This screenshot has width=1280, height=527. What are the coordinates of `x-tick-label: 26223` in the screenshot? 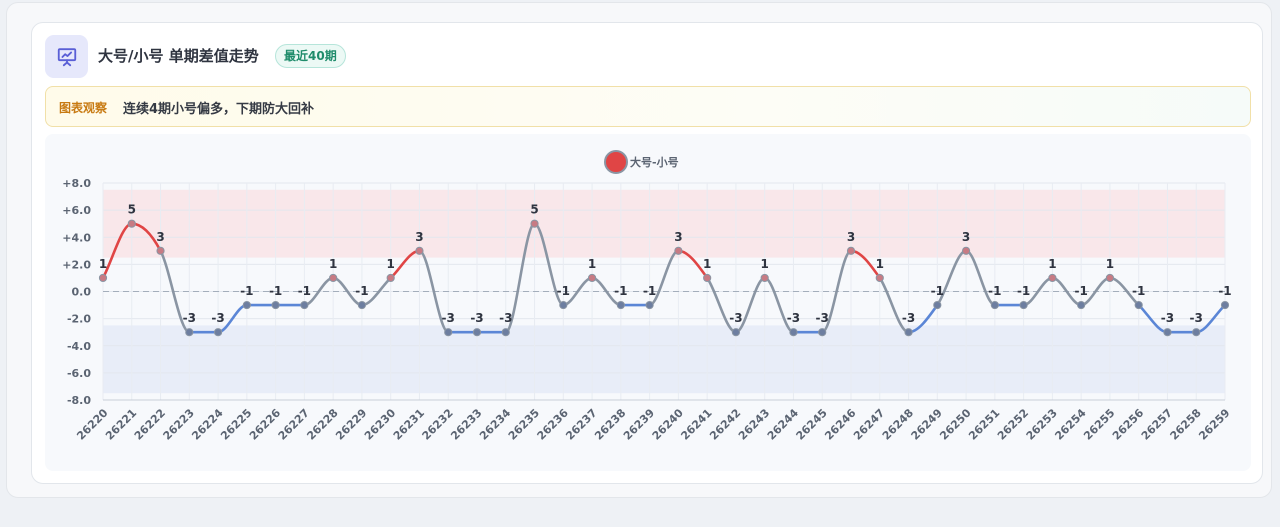 It's located at (179, 424).